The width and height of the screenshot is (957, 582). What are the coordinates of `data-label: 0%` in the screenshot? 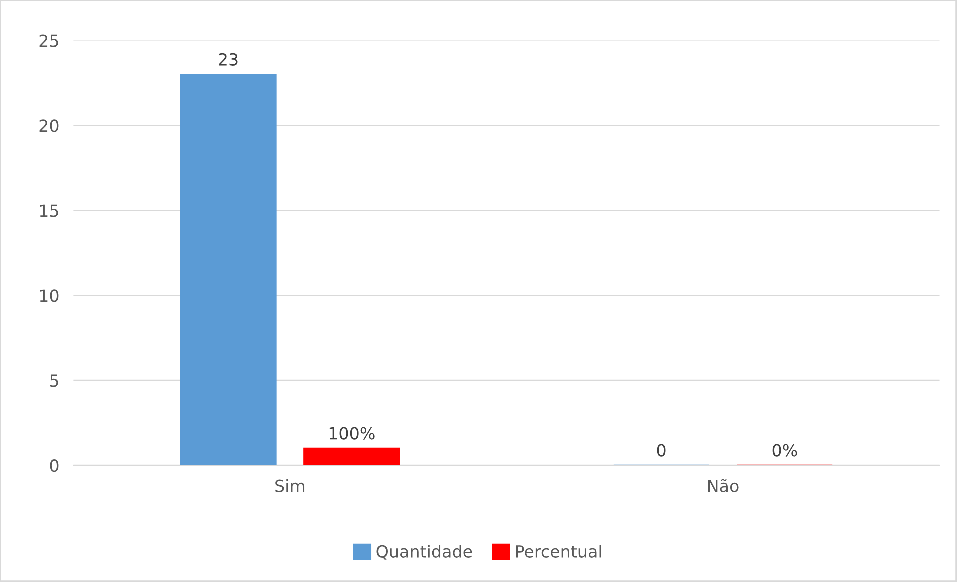 It's located at (785, 450).